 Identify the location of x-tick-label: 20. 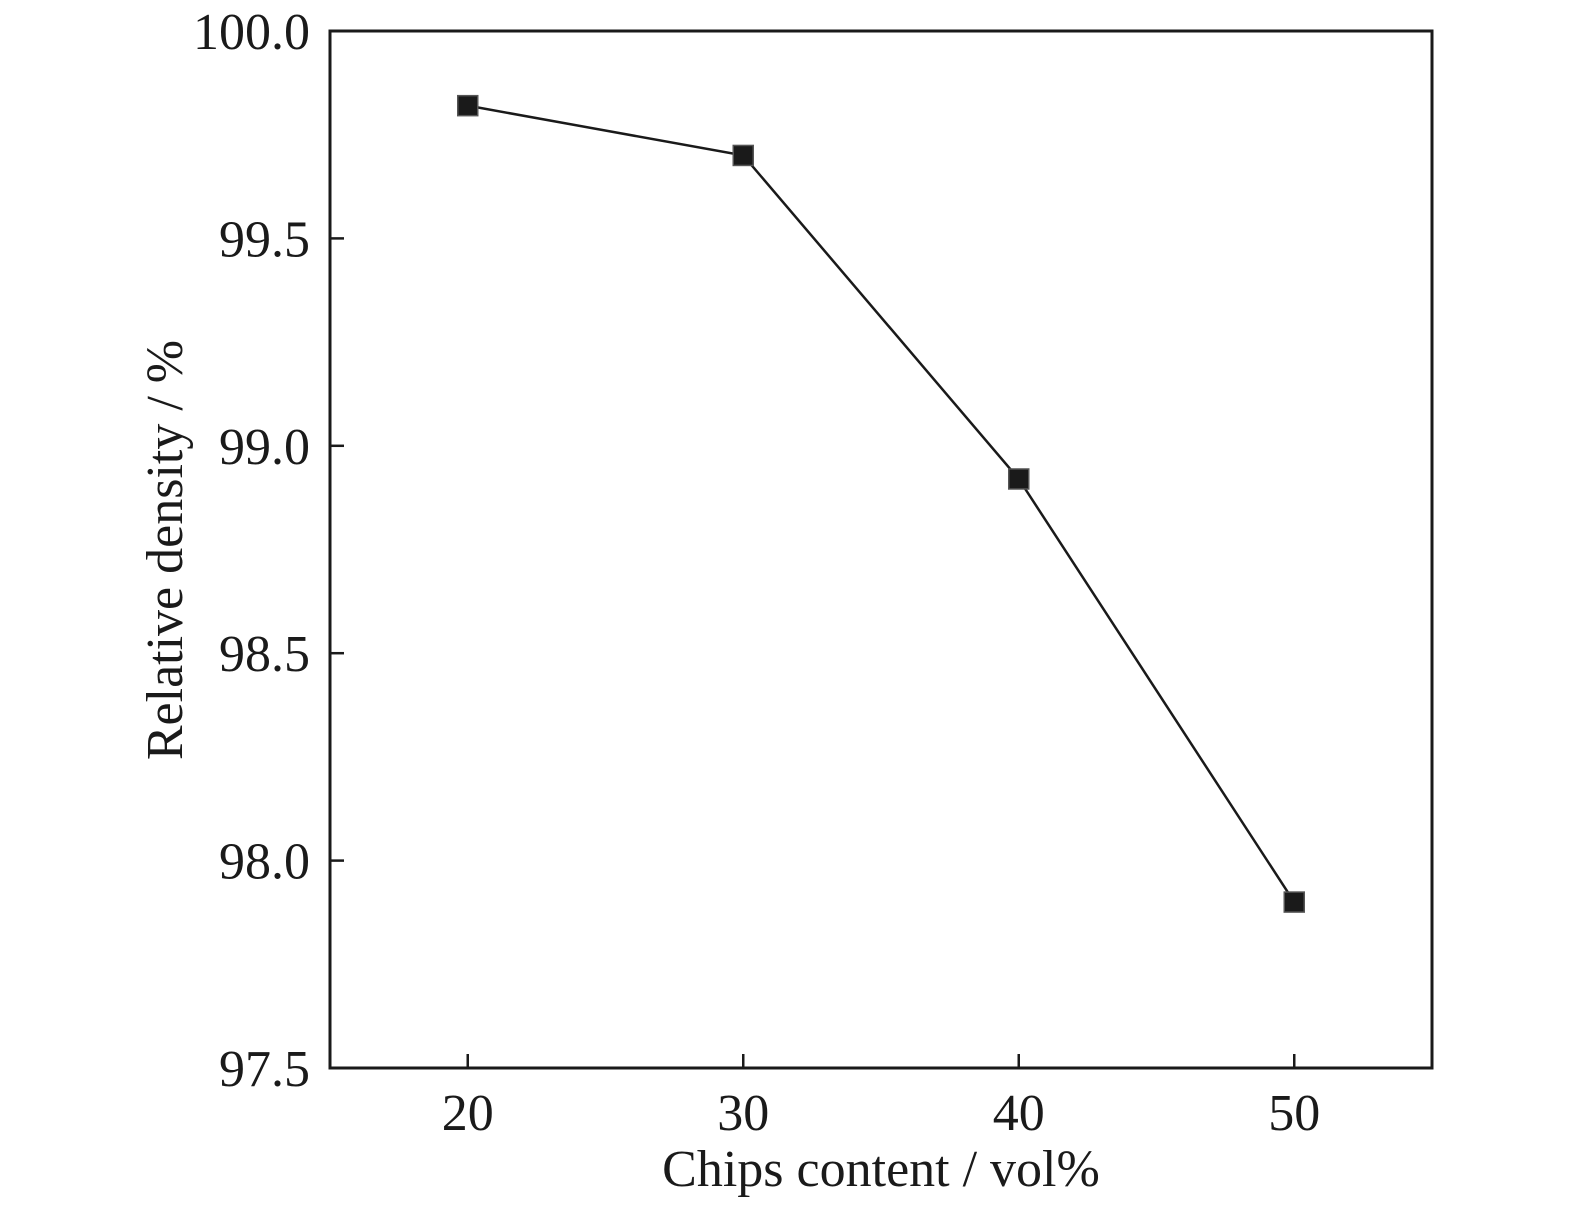
(468, 1113).